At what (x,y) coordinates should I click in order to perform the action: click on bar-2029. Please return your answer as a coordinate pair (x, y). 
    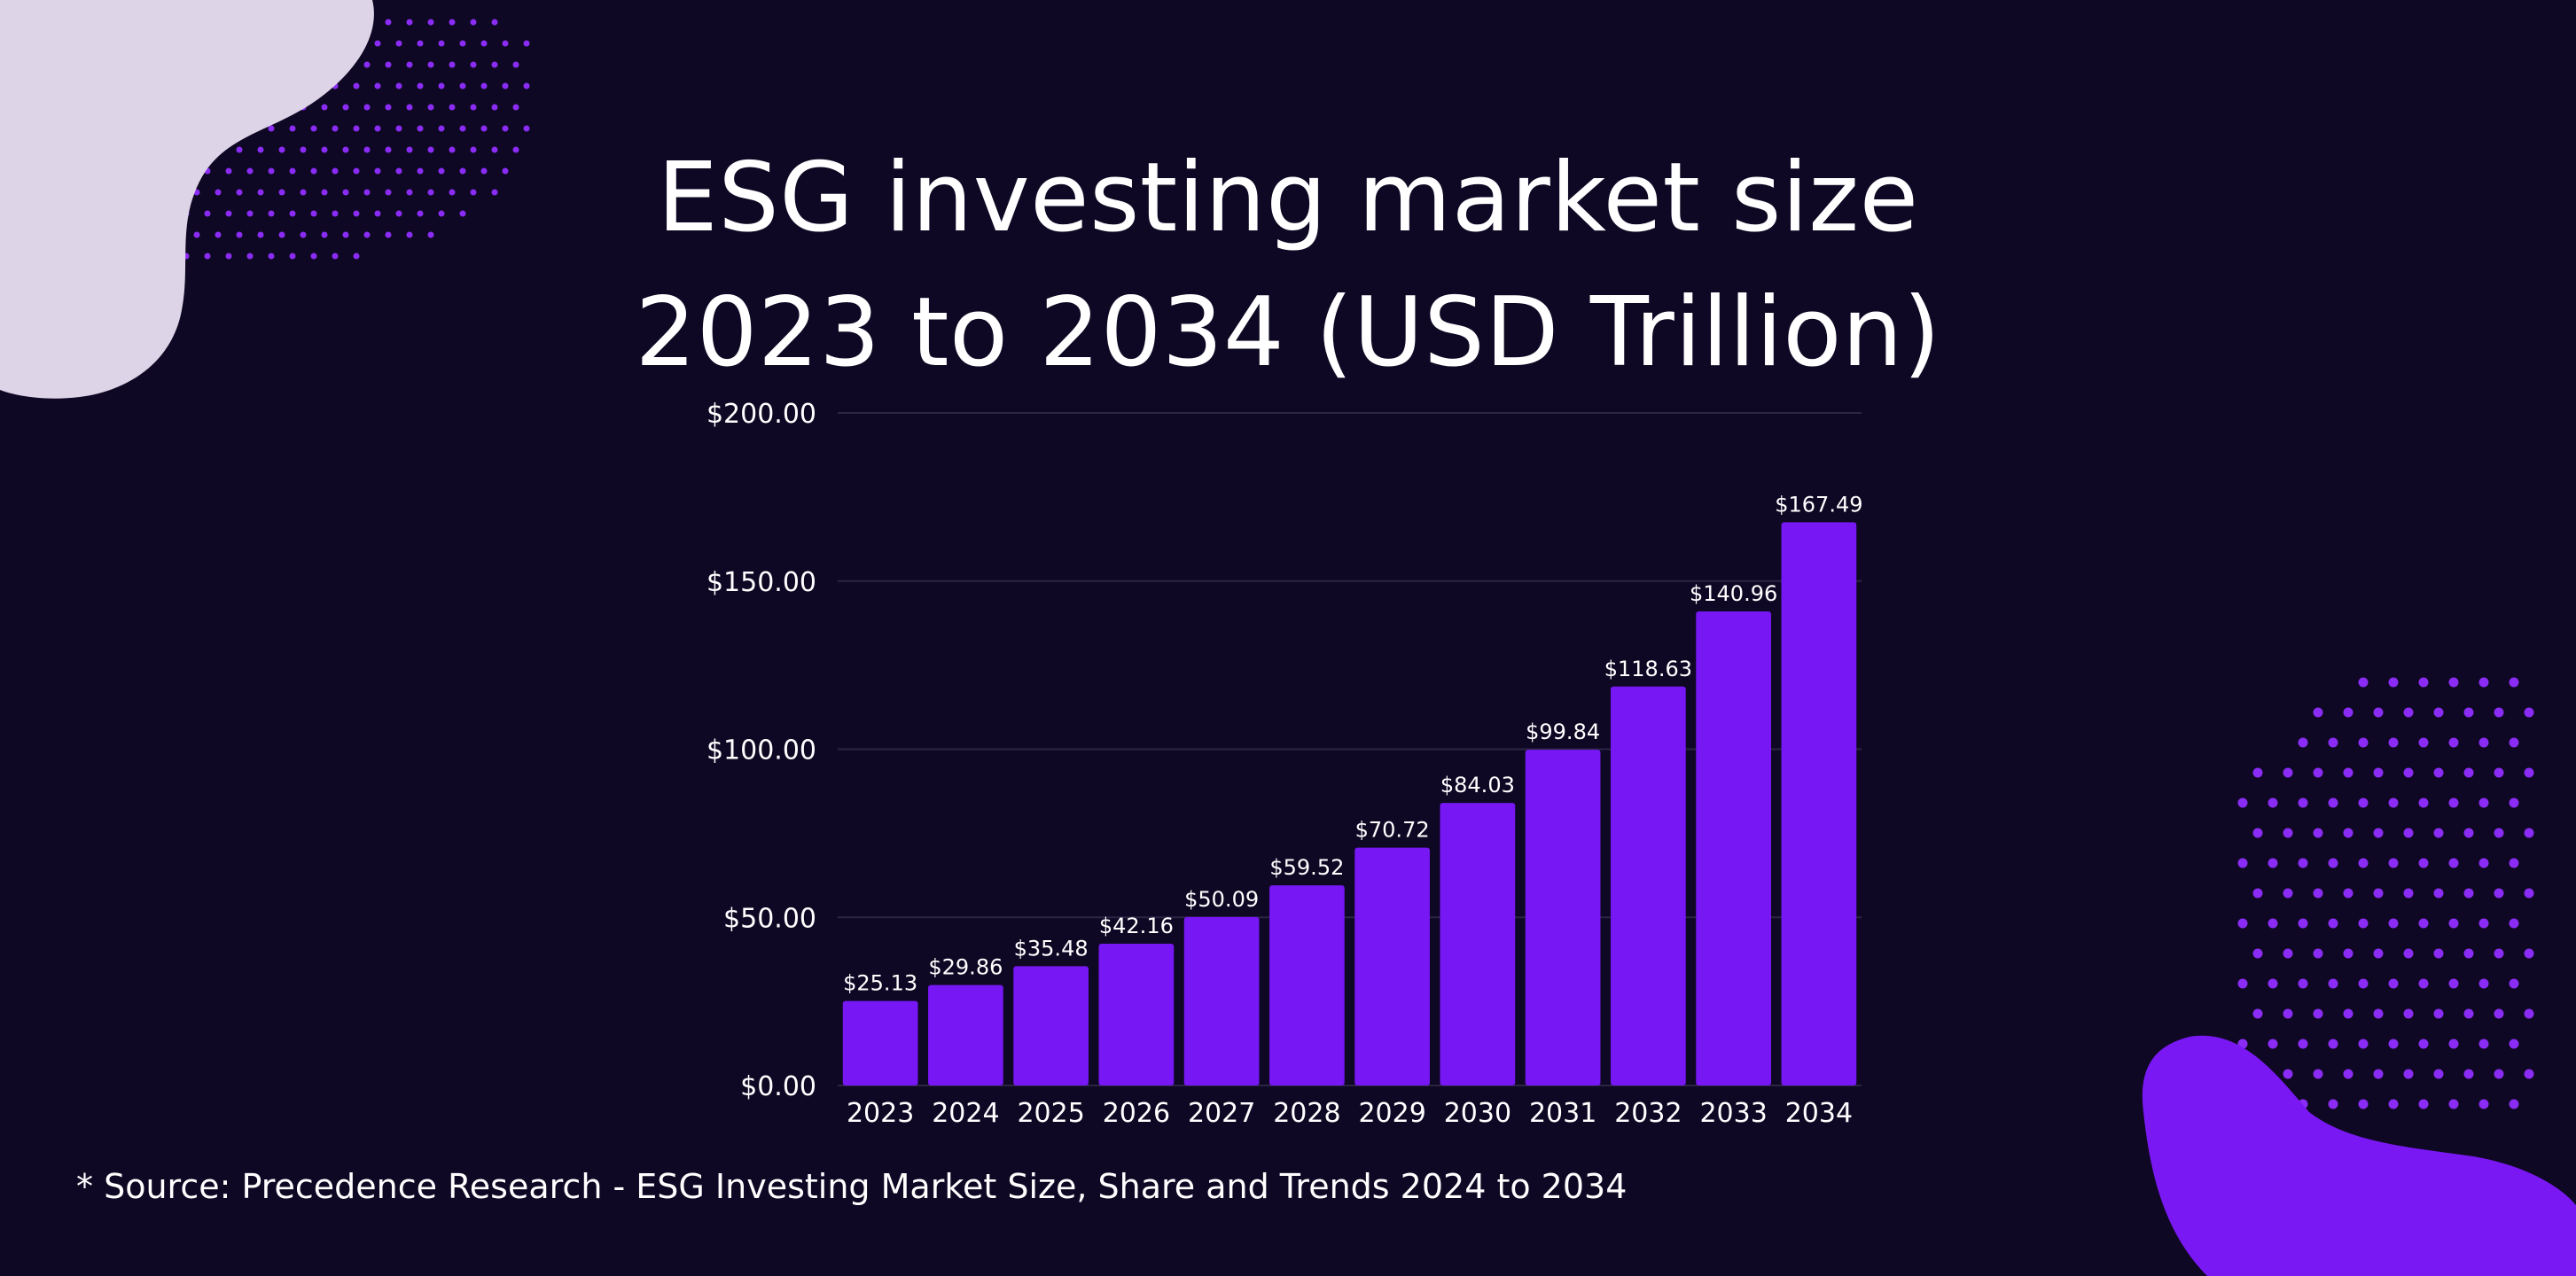
    Looking at the image, I should click on (1392, 966).